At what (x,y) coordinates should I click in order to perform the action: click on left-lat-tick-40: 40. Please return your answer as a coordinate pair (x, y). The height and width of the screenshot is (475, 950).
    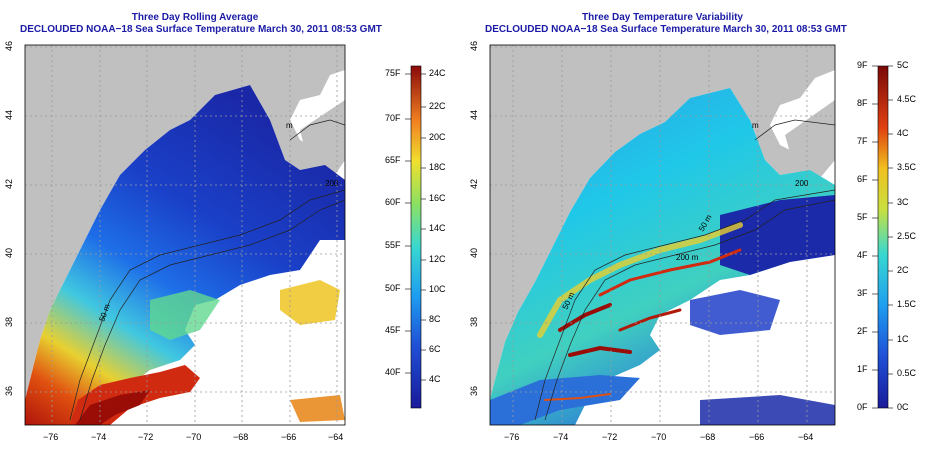
    Looking at the image, I should click on (9, 253).